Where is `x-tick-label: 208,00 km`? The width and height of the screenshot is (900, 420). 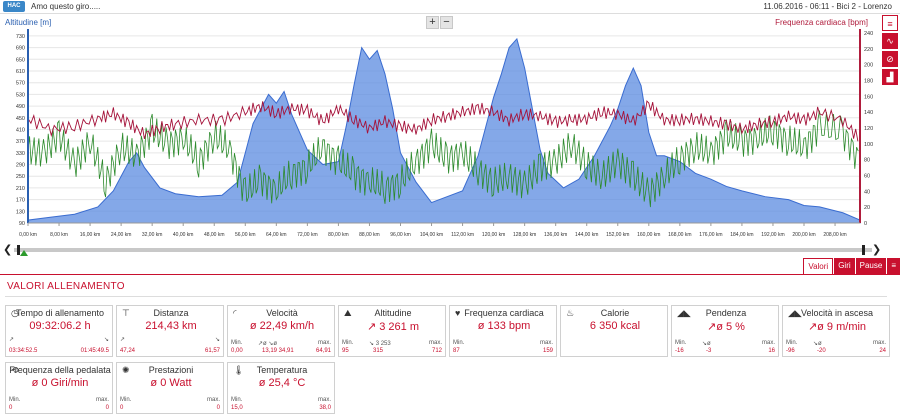 x-tick-label: 208,00 km is located at coordinates (834, 235).